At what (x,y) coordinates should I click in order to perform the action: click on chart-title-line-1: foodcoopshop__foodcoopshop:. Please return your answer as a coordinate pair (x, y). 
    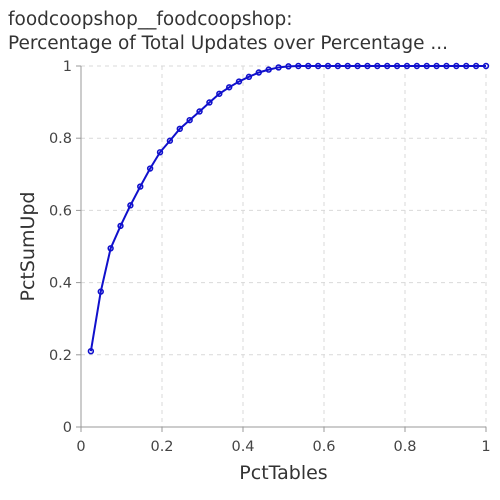
    Looking at the image, I should click on (150, 19).